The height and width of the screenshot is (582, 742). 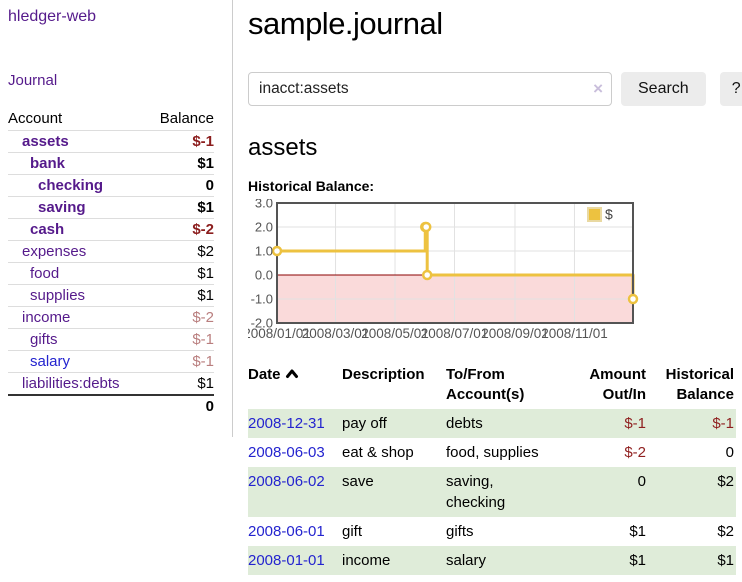 I want to click on account-row: gifts $-1, so click(x=111, y=339).